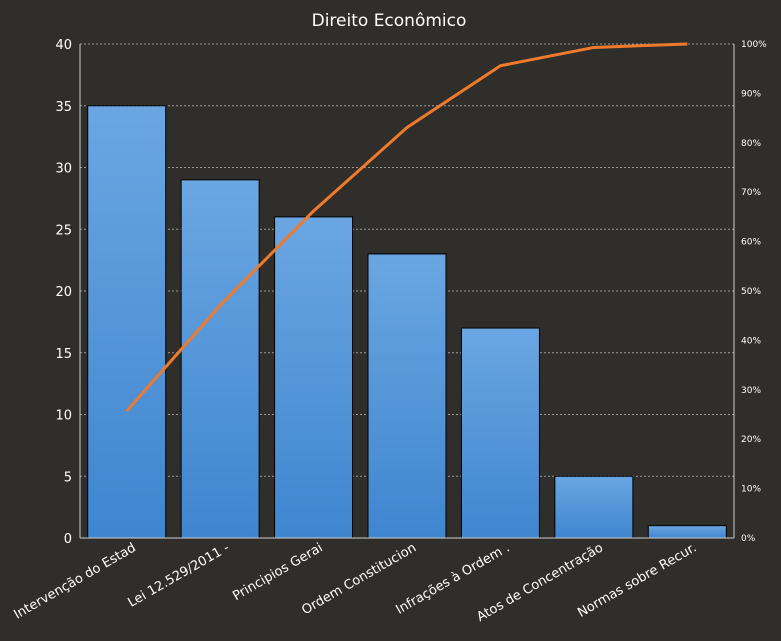  Describe the element at coordinates (63, 169) in the screenshot. I see `y-tick-label: 30` at that location.